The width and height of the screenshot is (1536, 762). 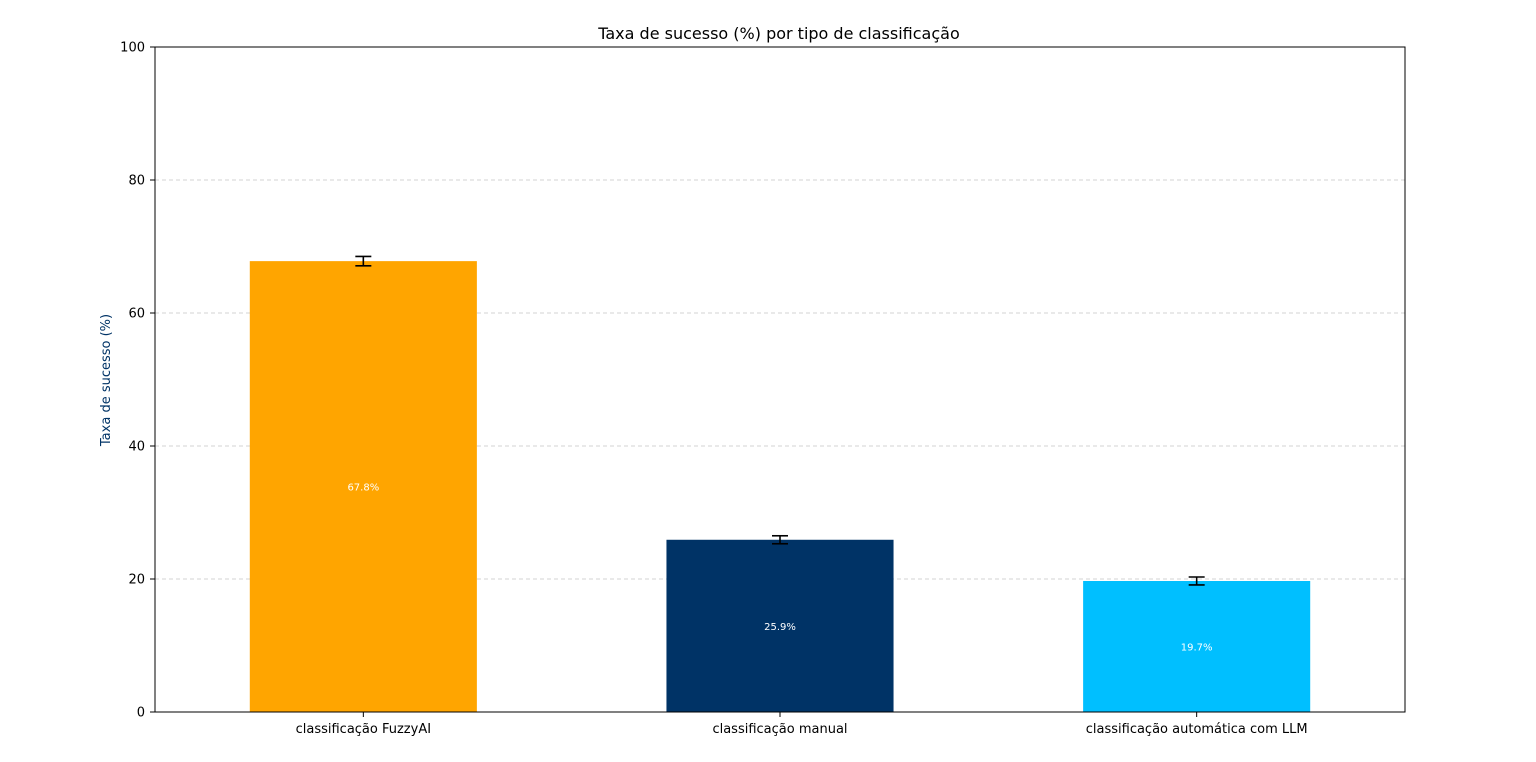 What do you see at coordinates (141, 713) in the screenshot?
I see `y-tick-label: 0` at bounding box center [141, 713].